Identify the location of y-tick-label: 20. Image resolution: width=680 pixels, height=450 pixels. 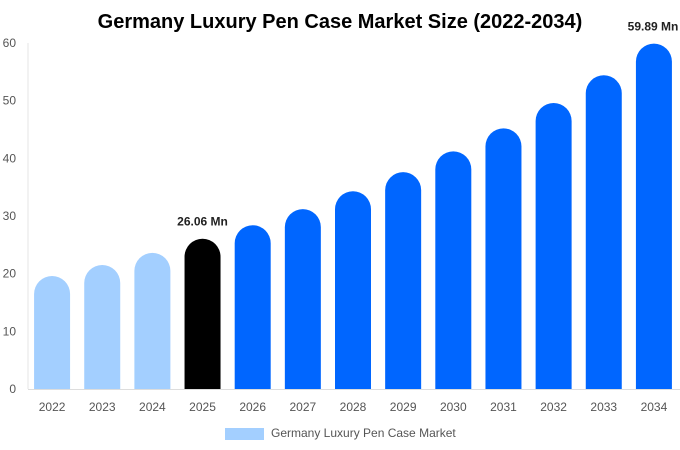
(10, 274).